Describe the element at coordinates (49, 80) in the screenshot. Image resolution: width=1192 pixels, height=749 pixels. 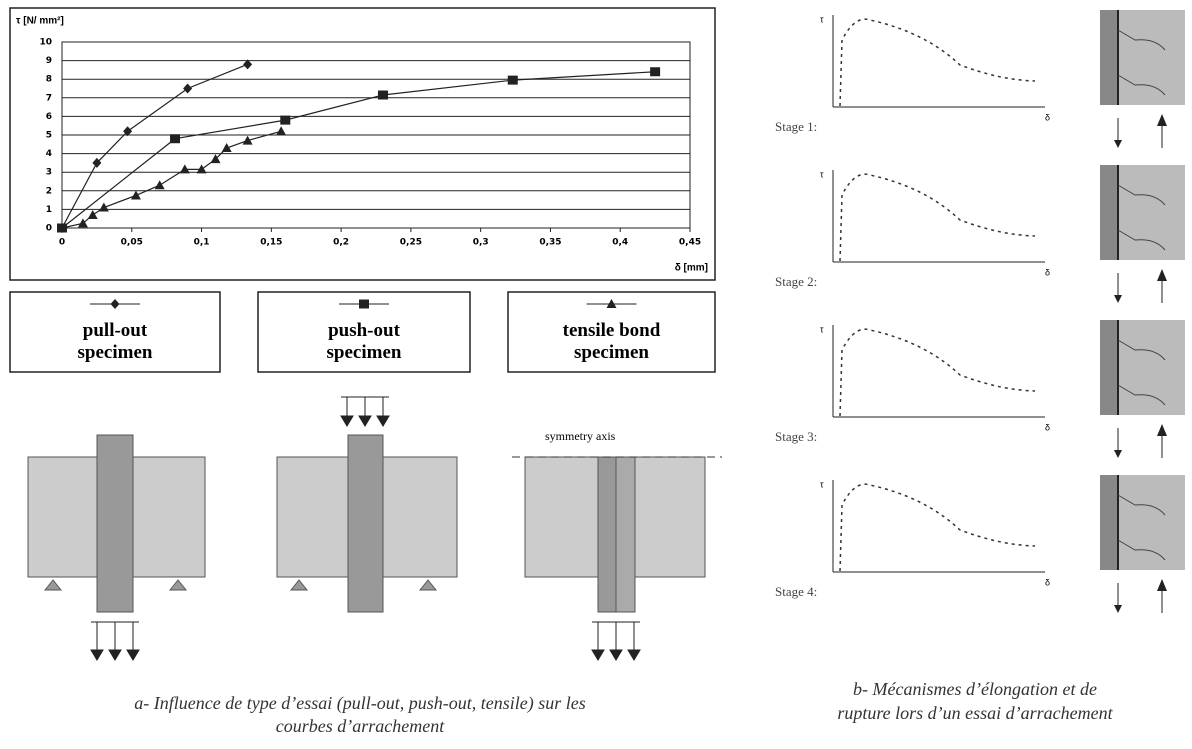
I see `y-tick-label: 8` at that location.